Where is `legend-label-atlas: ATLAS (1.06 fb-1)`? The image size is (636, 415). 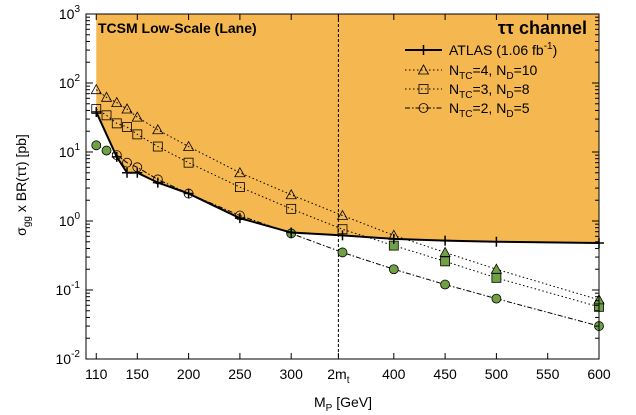
legend-label-atlas: ATLAS (1.06 fb-1) is located at coordinates (503, 49).